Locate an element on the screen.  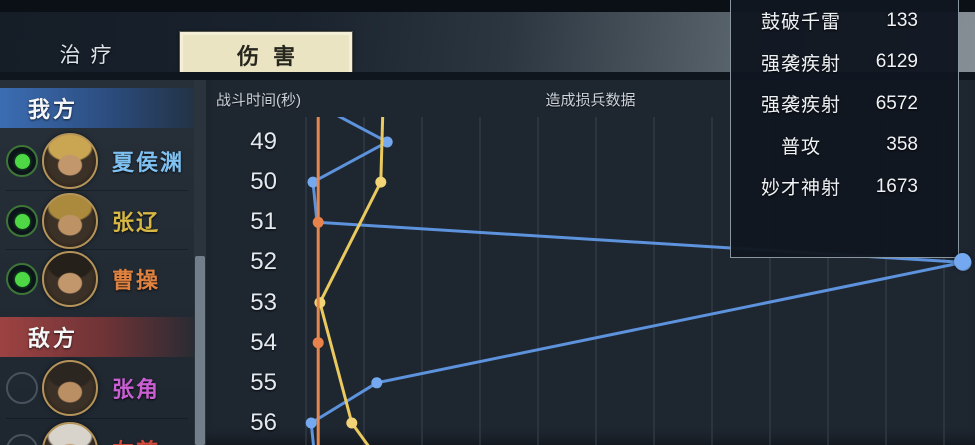
unit-name: 夏侯渊 is located at coordinates (148, 162).